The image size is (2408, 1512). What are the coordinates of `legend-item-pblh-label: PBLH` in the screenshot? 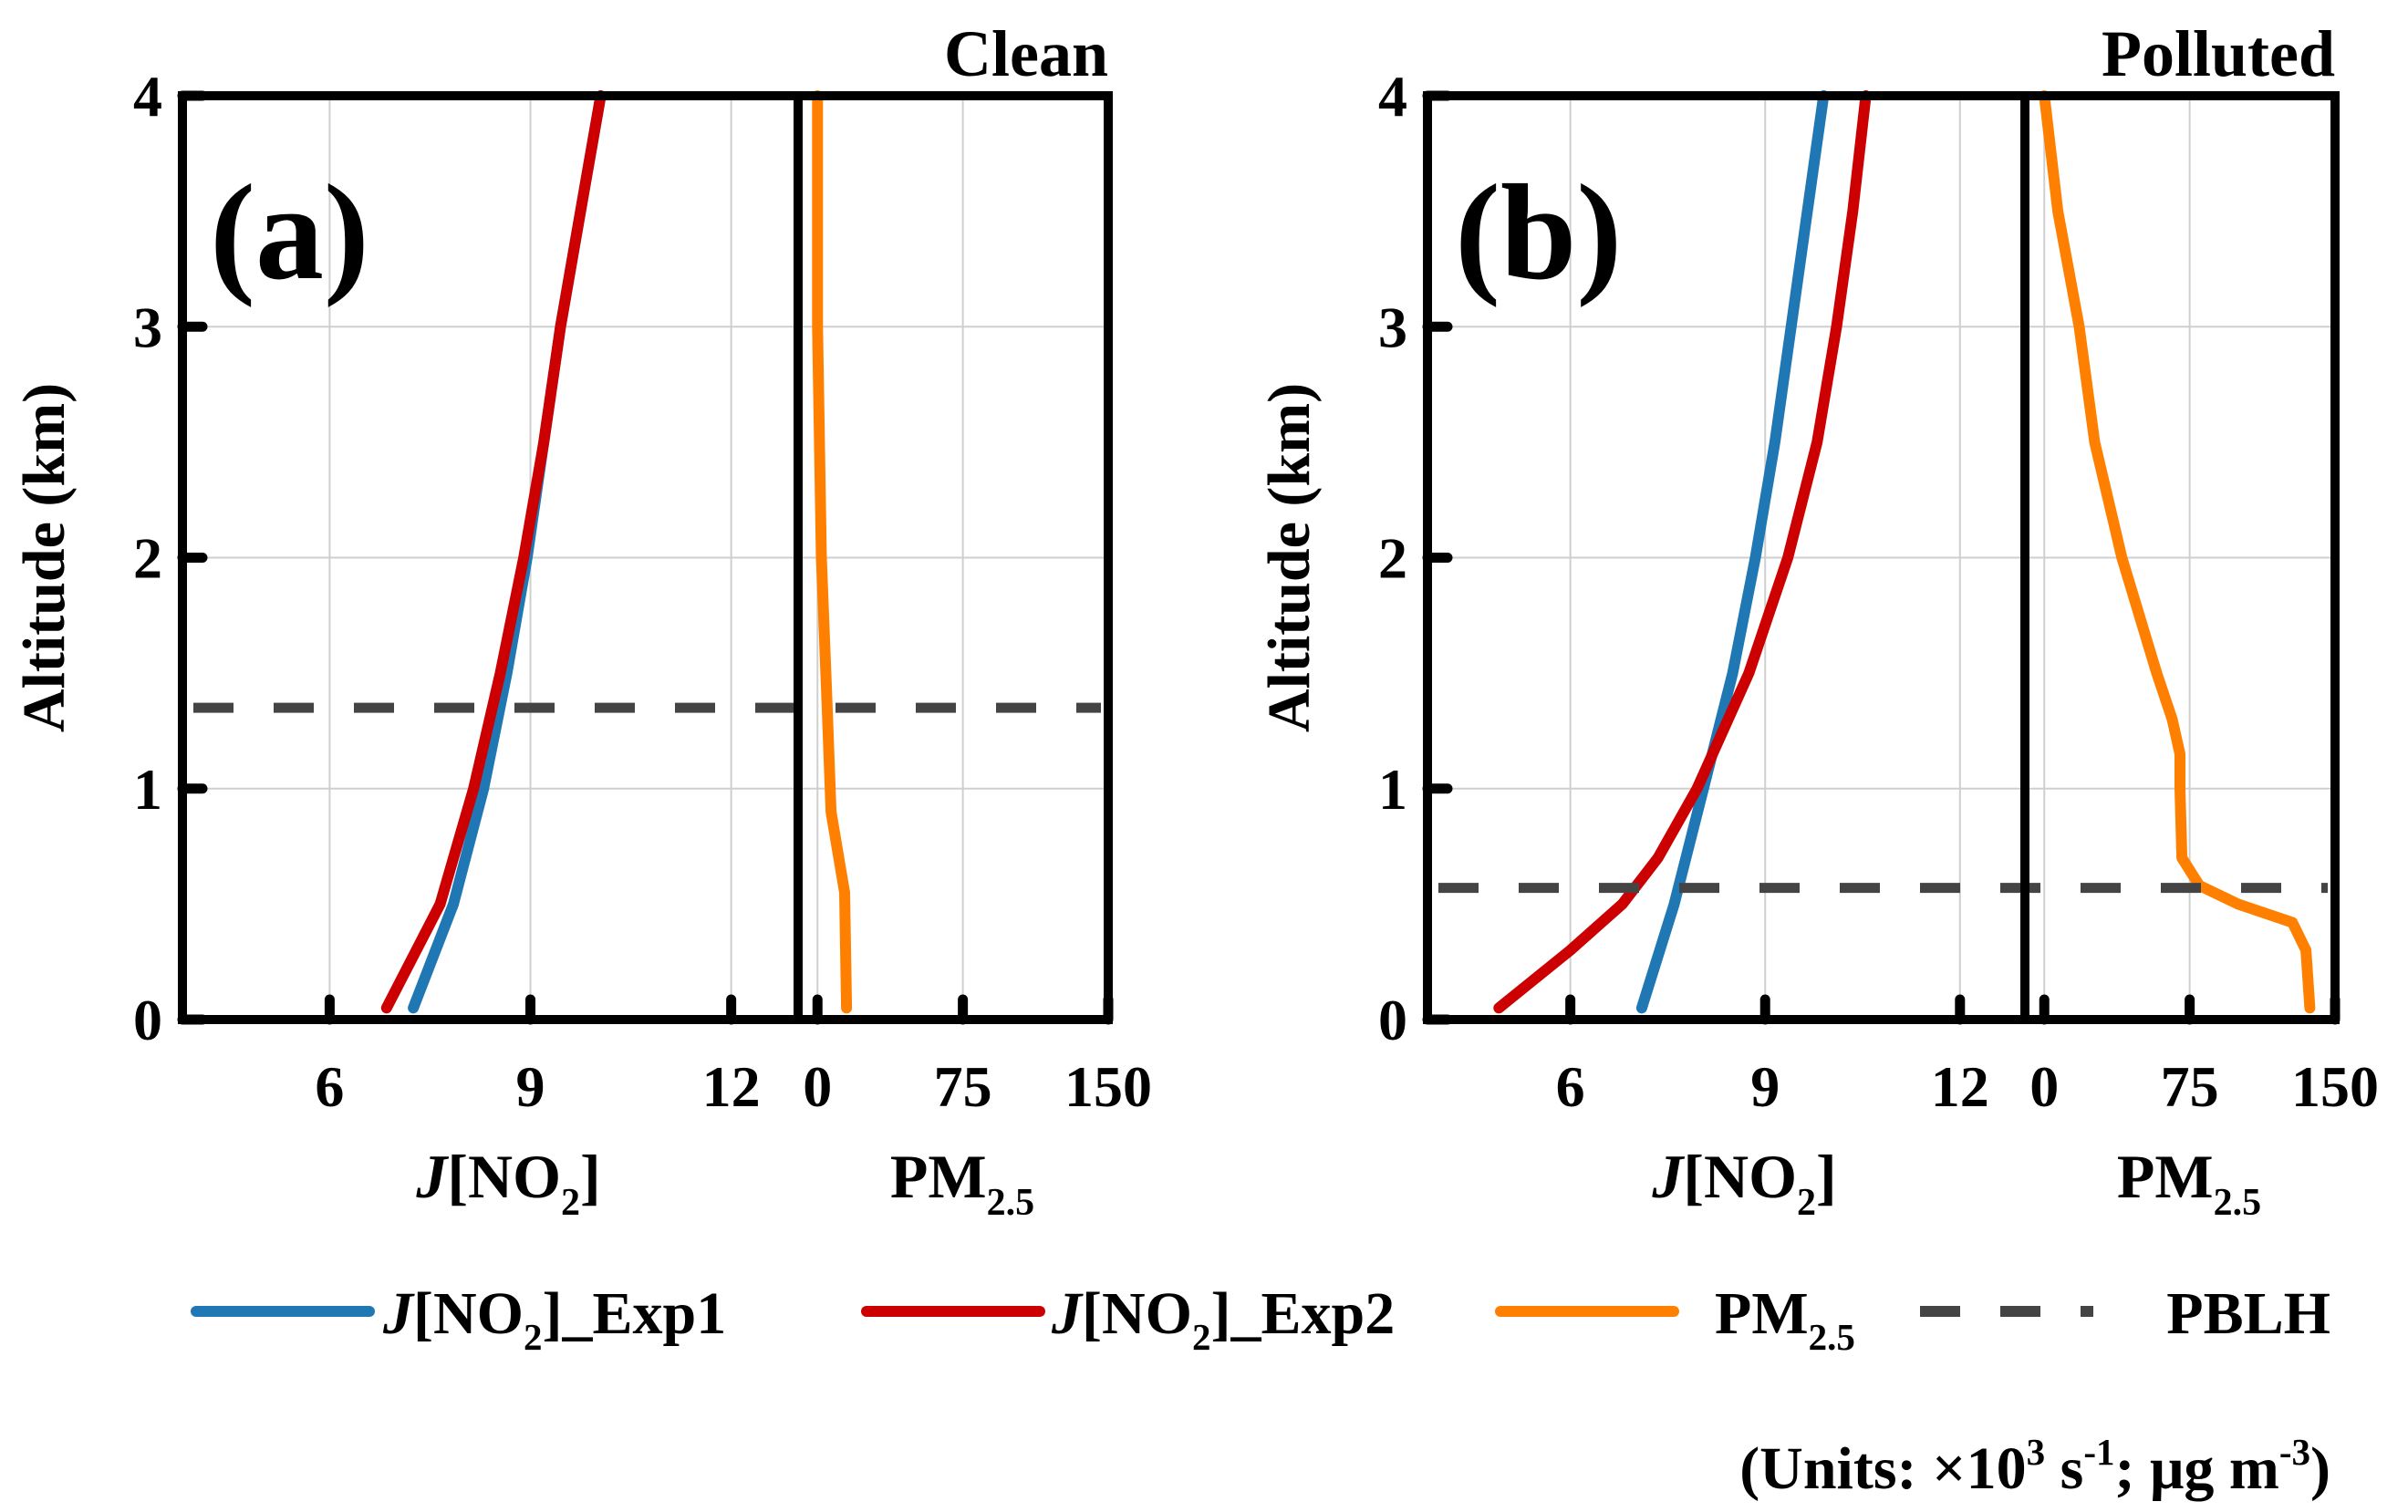 It's located at (2248, 1313).